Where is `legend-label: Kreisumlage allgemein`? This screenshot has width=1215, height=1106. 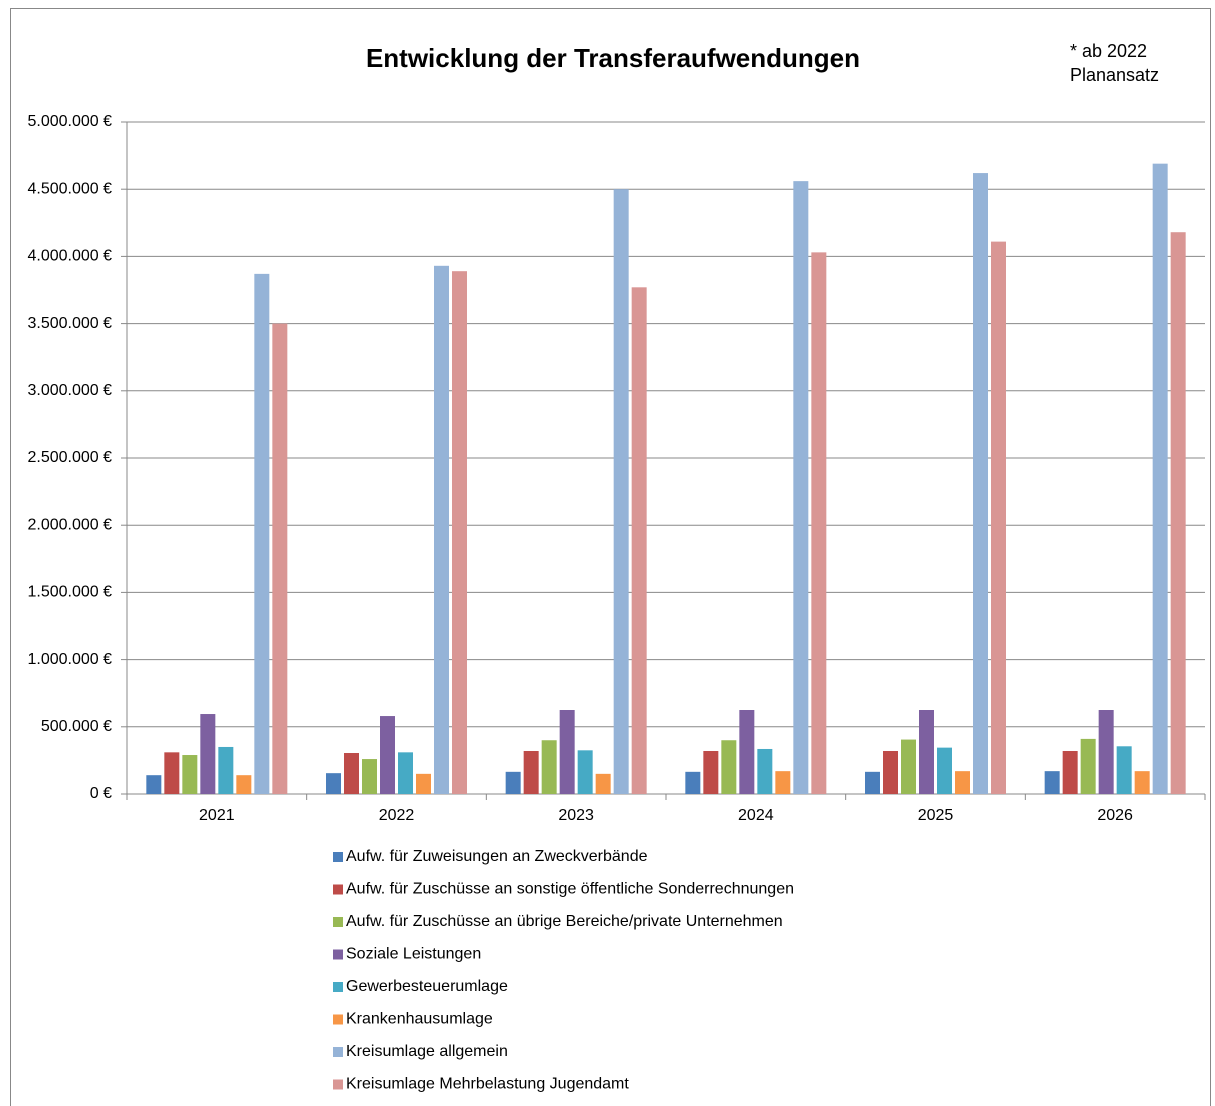
legend-label: Kreisumlage allgemein is located at coordinates (427, 1051).